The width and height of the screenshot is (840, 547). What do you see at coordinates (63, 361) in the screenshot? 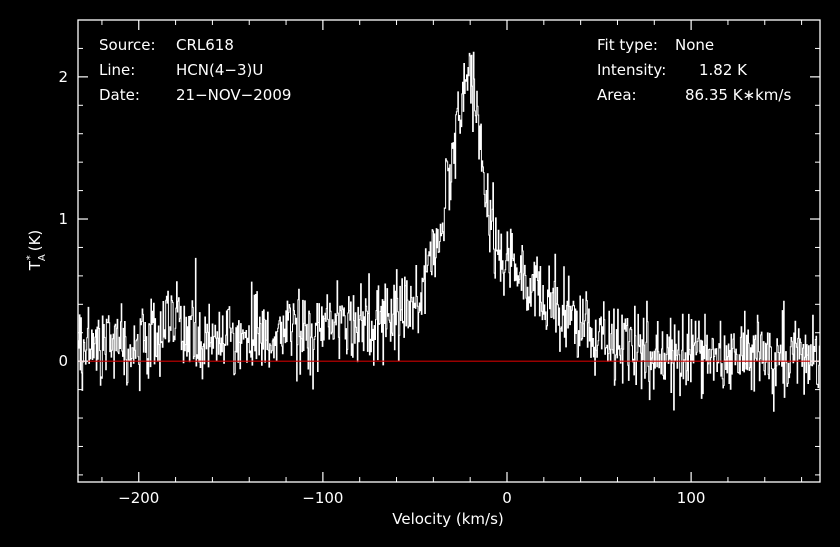
I see `y-tick-label: 0` at bounding box center [63, 361].